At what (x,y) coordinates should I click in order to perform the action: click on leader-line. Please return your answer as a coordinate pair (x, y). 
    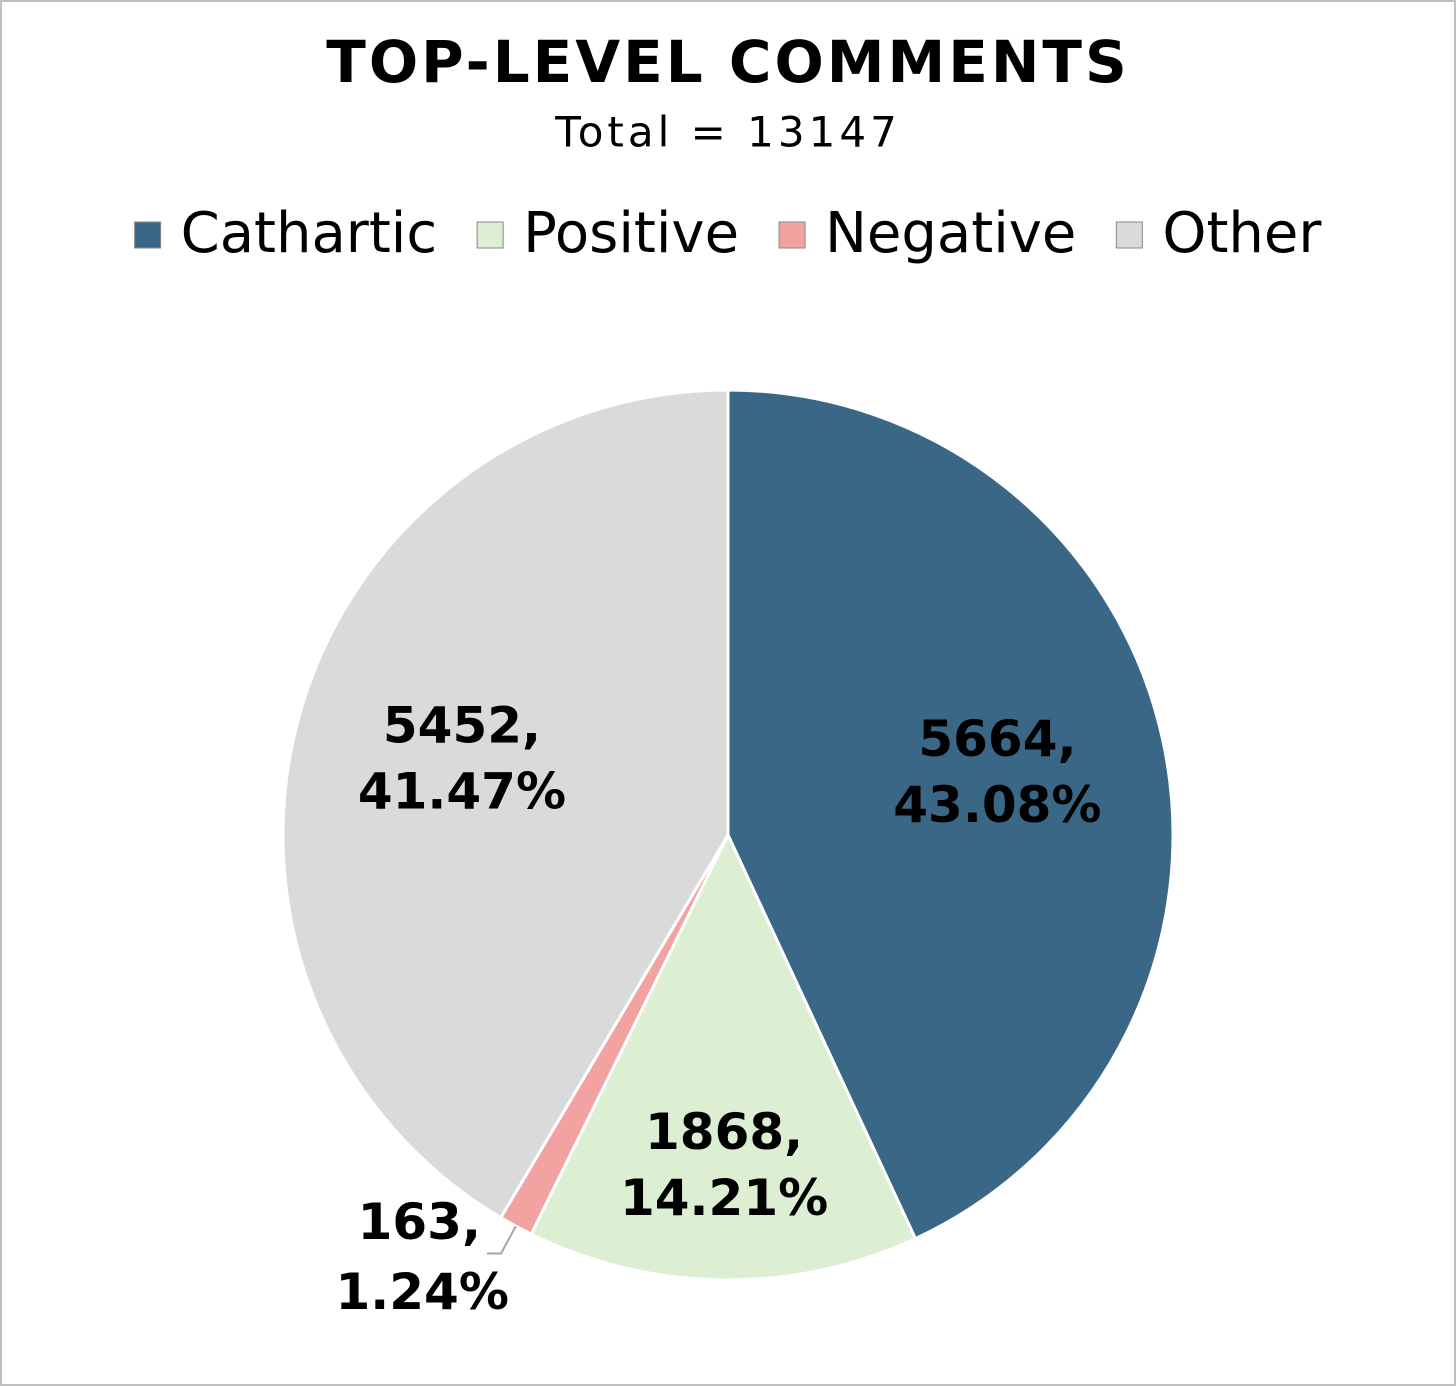
    Looking at the image, I should click on (501, 1240).